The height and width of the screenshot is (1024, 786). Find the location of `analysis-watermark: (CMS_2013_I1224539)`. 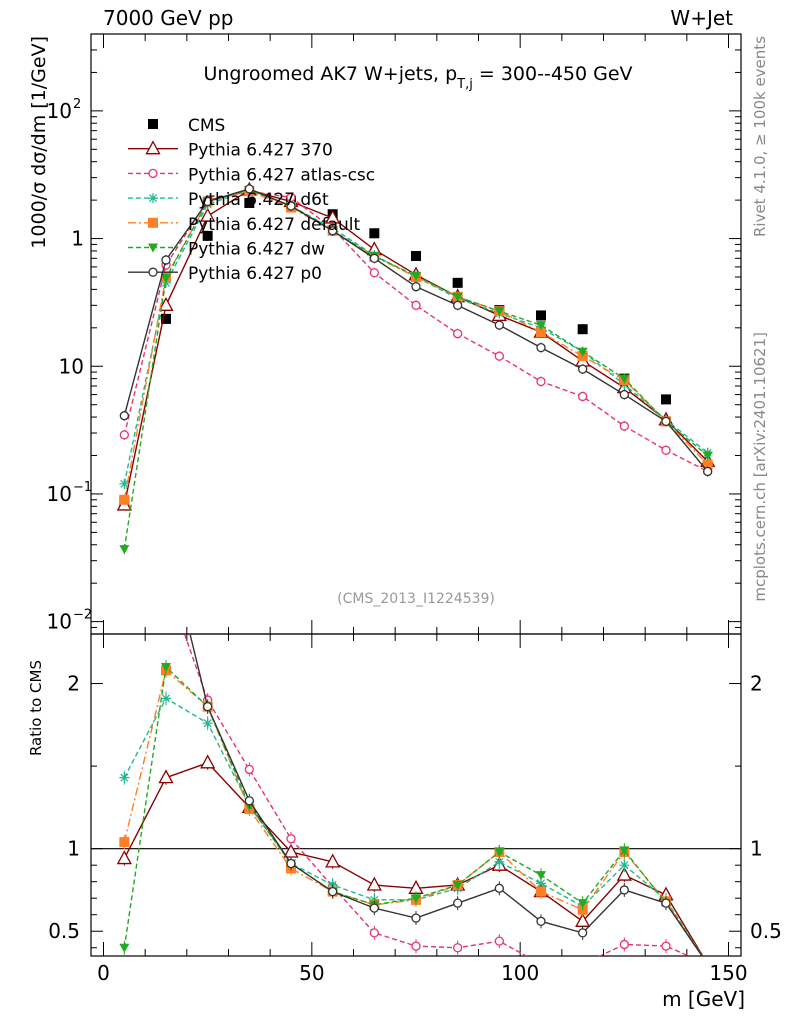

analysis-watermark: (CMS_2013_I1224539) is located at coordinates (416, 599).